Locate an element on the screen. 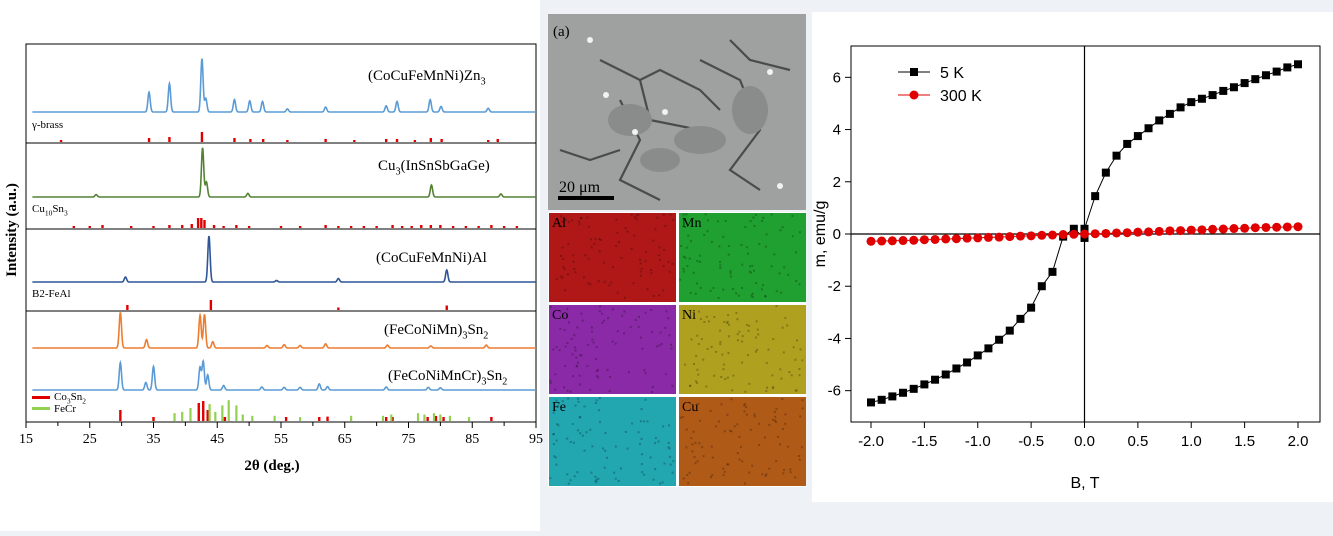  xrd-ylabel: Intensity (a.u.) is located at coordinates (12, 230).